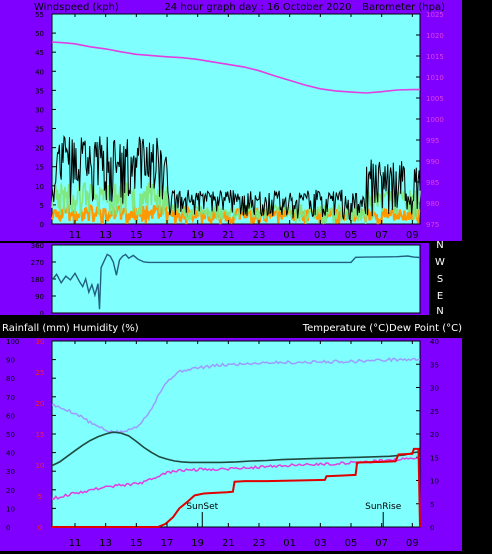 This screenshot has width=492, height=554. Describe the element at coordinates (440, 296) in the screenshot. I see `compass-label-e: E` at that location.